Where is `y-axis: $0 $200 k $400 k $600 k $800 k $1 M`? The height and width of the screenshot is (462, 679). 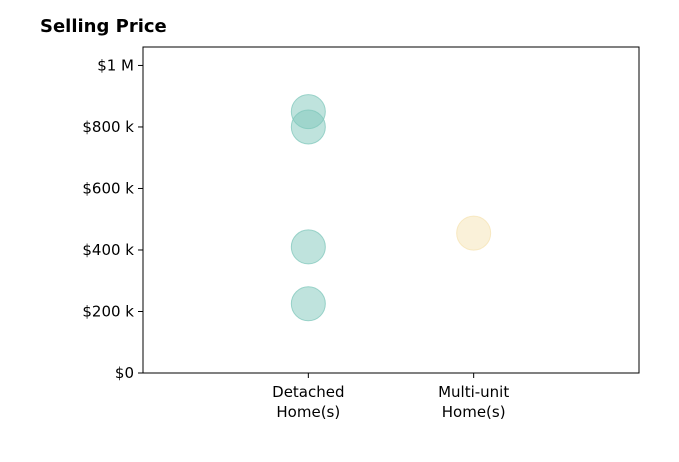 y-axis: $0 $200 k $400 k $600 k $800 k $1 M is located at coordinates (112, 219).